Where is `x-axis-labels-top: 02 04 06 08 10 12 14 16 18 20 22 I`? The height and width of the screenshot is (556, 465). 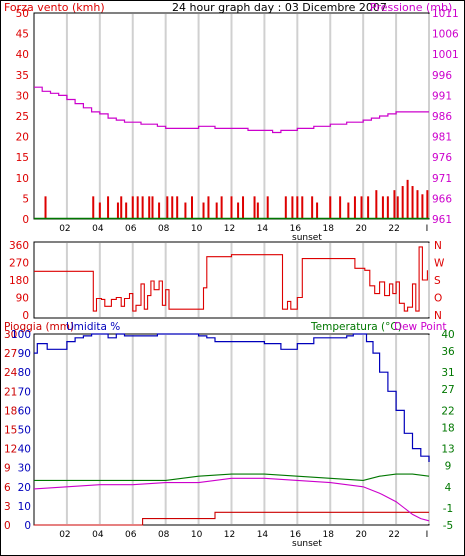
x-axis-labels-top: 02 04 06 08 10 12 14 16 18 20 22 I is located at coordinates (243, 229).